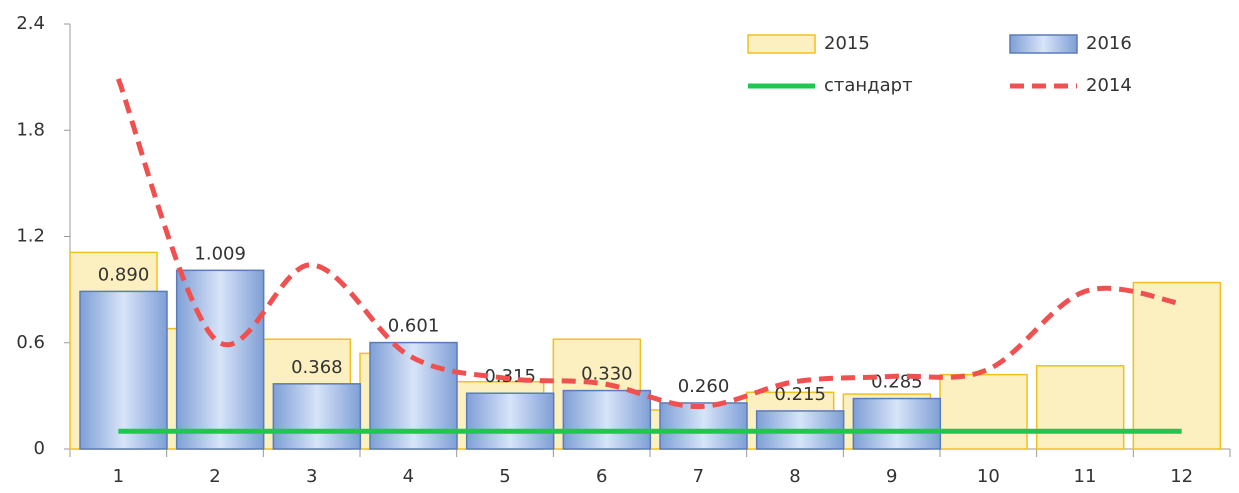  I want to click on x-tick-label: 11, so click(1085, 476).